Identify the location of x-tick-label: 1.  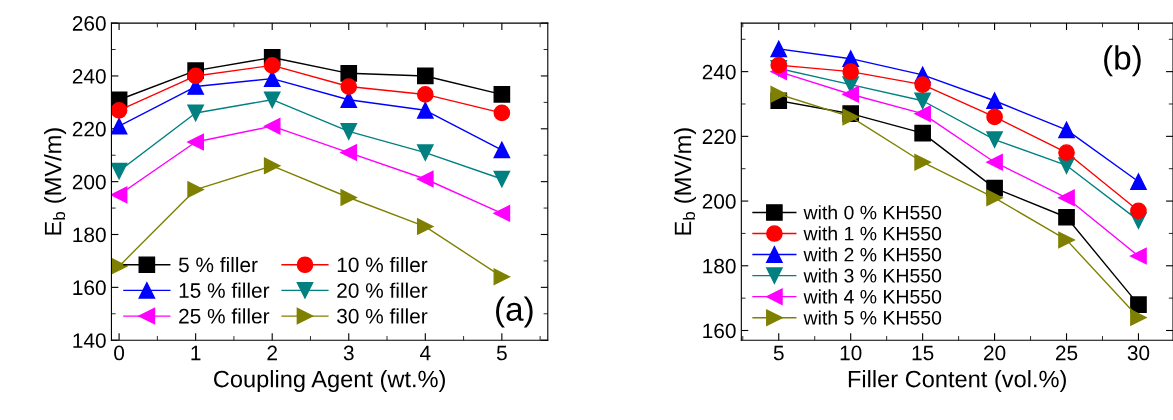
(196, 353).